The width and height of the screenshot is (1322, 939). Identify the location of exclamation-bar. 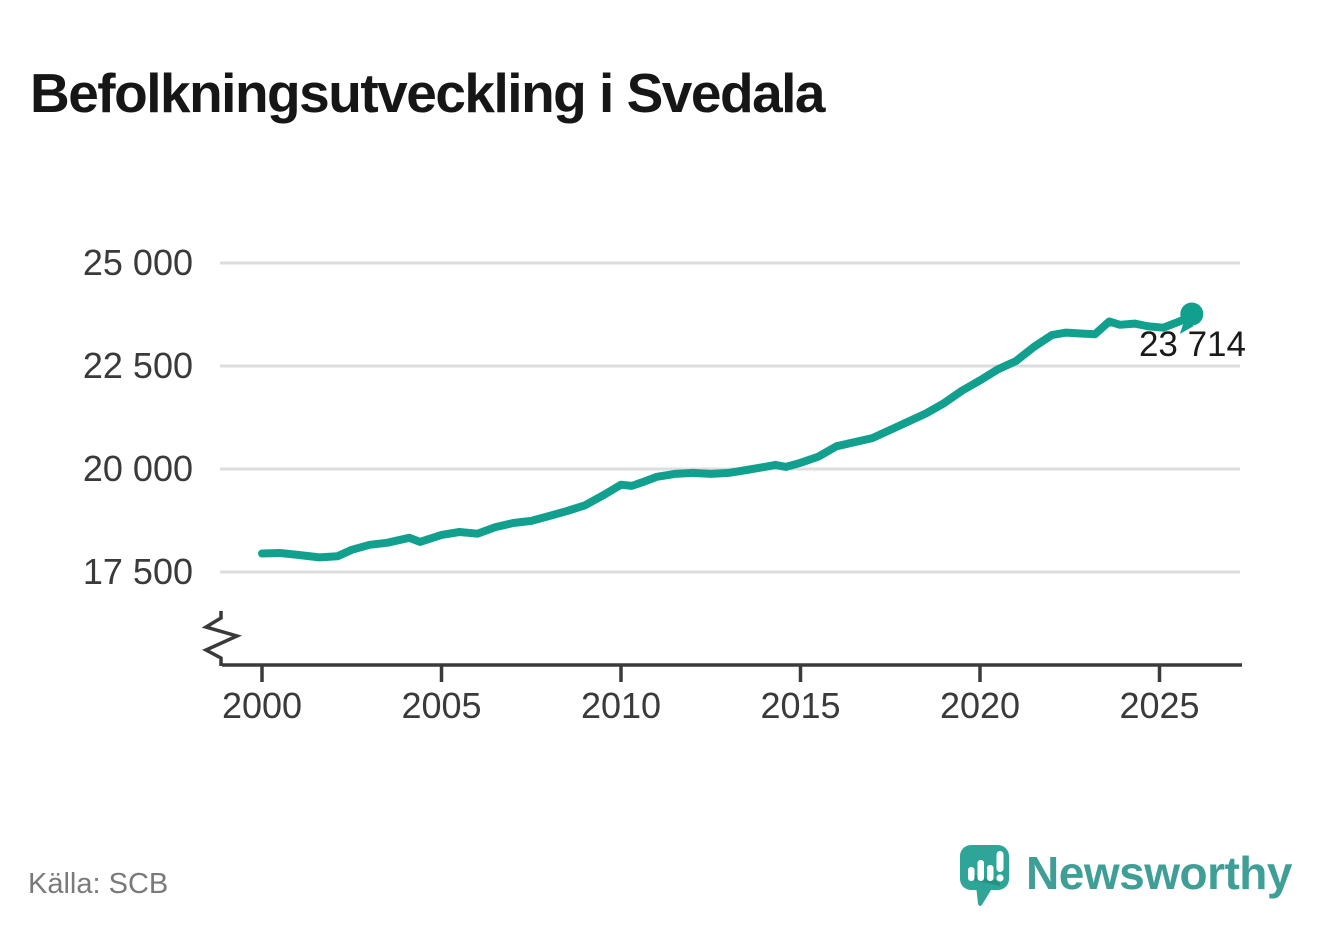
(1000, 861).